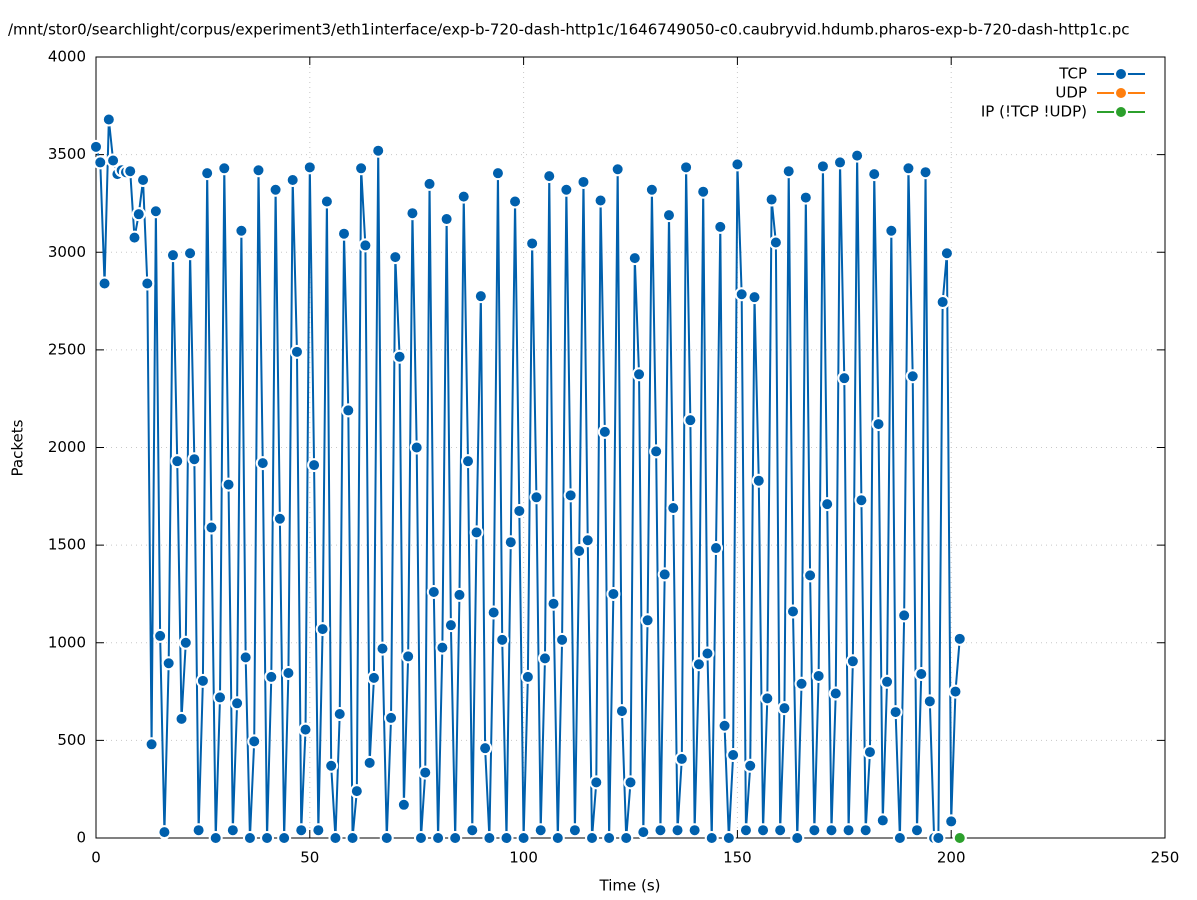 This screenshot has height=900, width=1197. I want to click on y-tick-label: 1000, so click(67, 642).